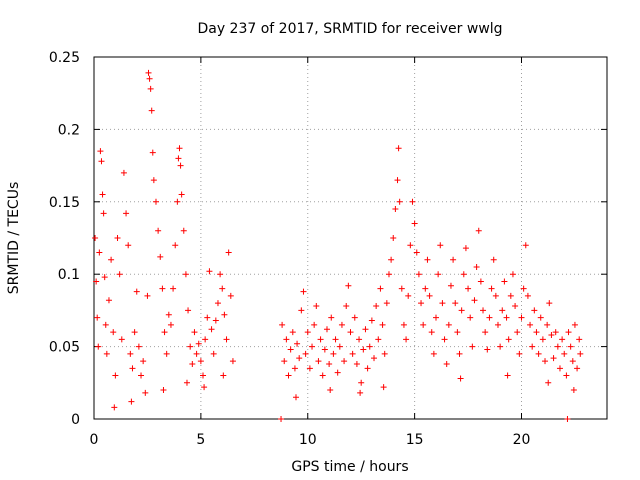  Describe the element at coordinates (308, 440) in the screenshot. I see `x-tick-label: 10` at that location.